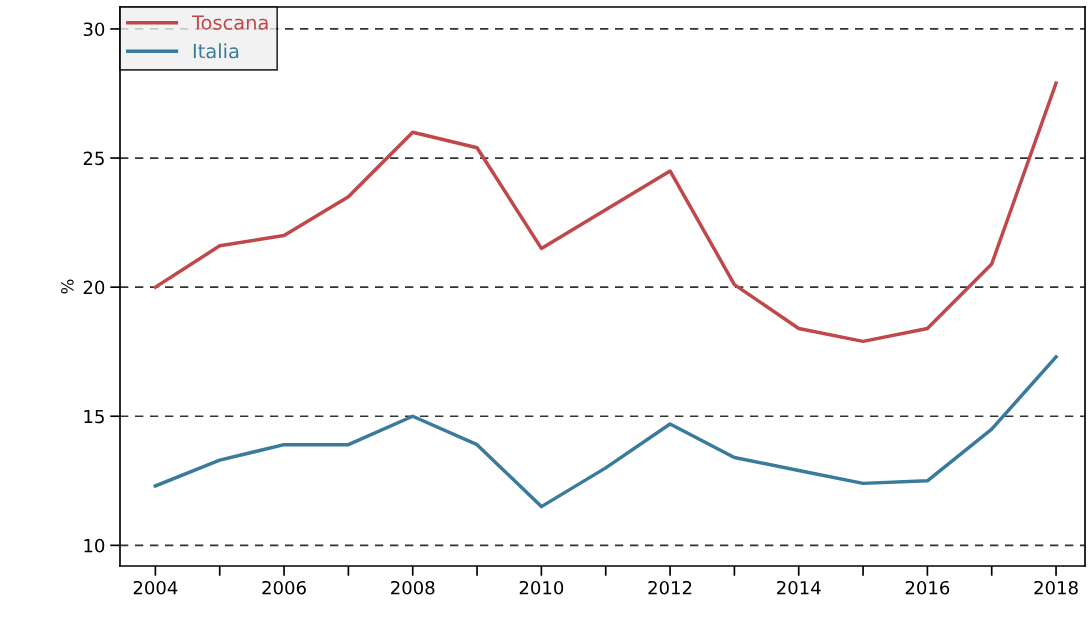 This screenshot has width=1089, height=626. What do you see at coordinates (799, 587) in the screenshot?
I see `x-tick-label: 2014` at bounding box center [799, 587].